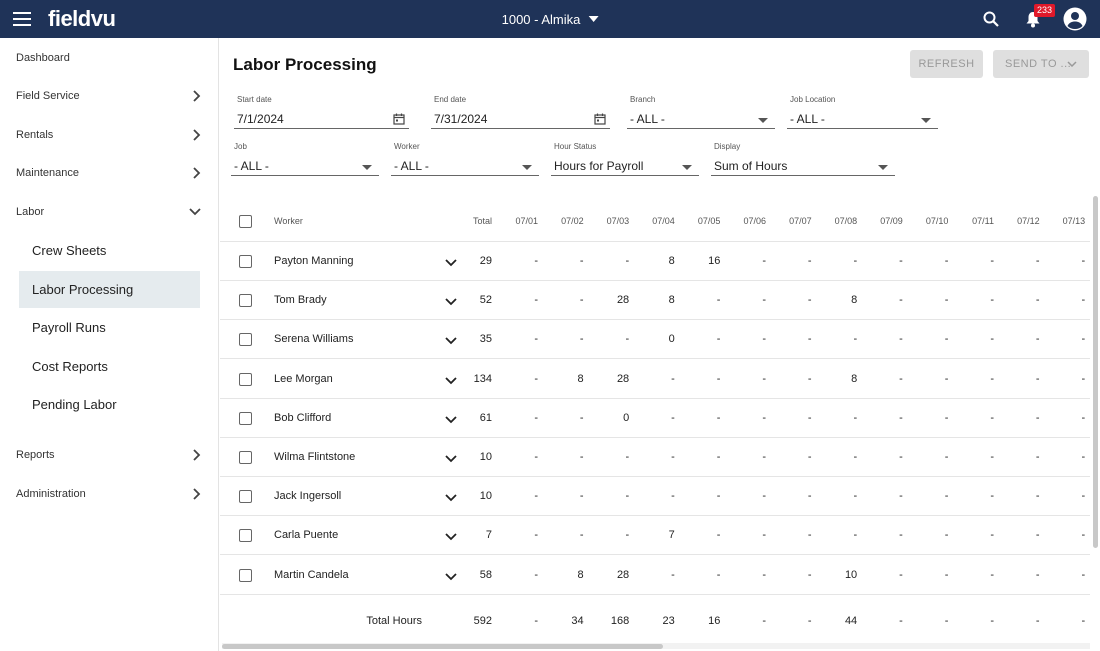 The image size is (1100, 651). I want to click on date-column-header: 07/07, so click(800, 221).